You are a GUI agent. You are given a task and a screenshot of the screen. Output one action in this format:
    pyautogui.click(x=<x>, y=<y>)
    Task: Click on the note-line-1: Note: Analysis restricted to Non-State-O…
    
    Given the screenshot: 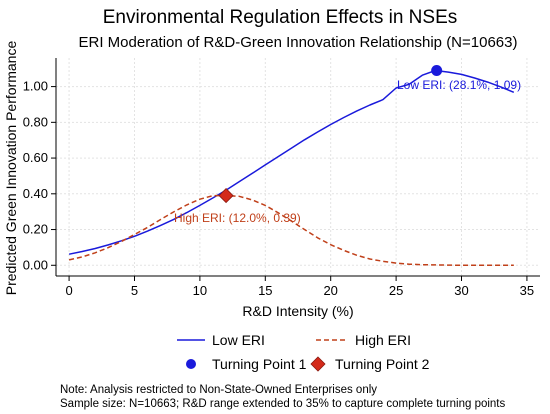 What is the action you would take?
    pyautogui.click(x=218, y=390)
    